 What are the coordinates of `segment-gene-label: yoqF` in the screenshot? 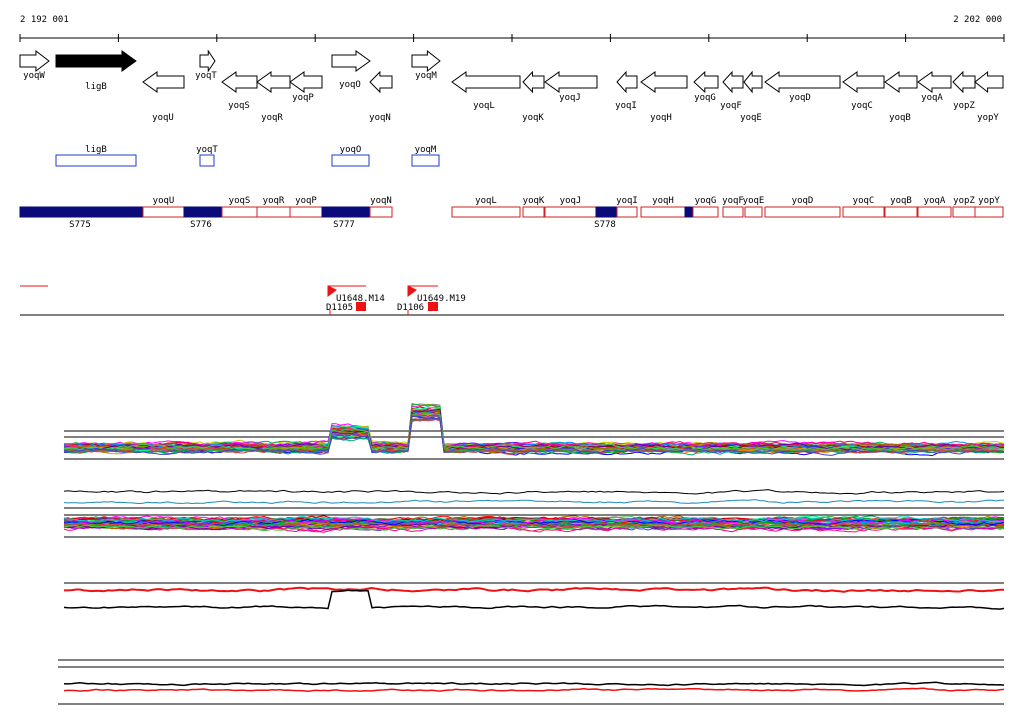 It's located at (733, 201).